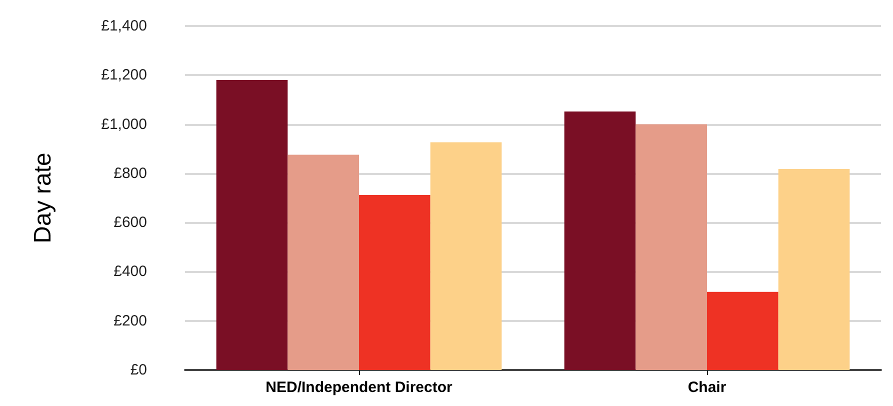  Describe the element at coordinates (124, 26) in the screenshot. I see `y-tick-label: £1,400` at that location.